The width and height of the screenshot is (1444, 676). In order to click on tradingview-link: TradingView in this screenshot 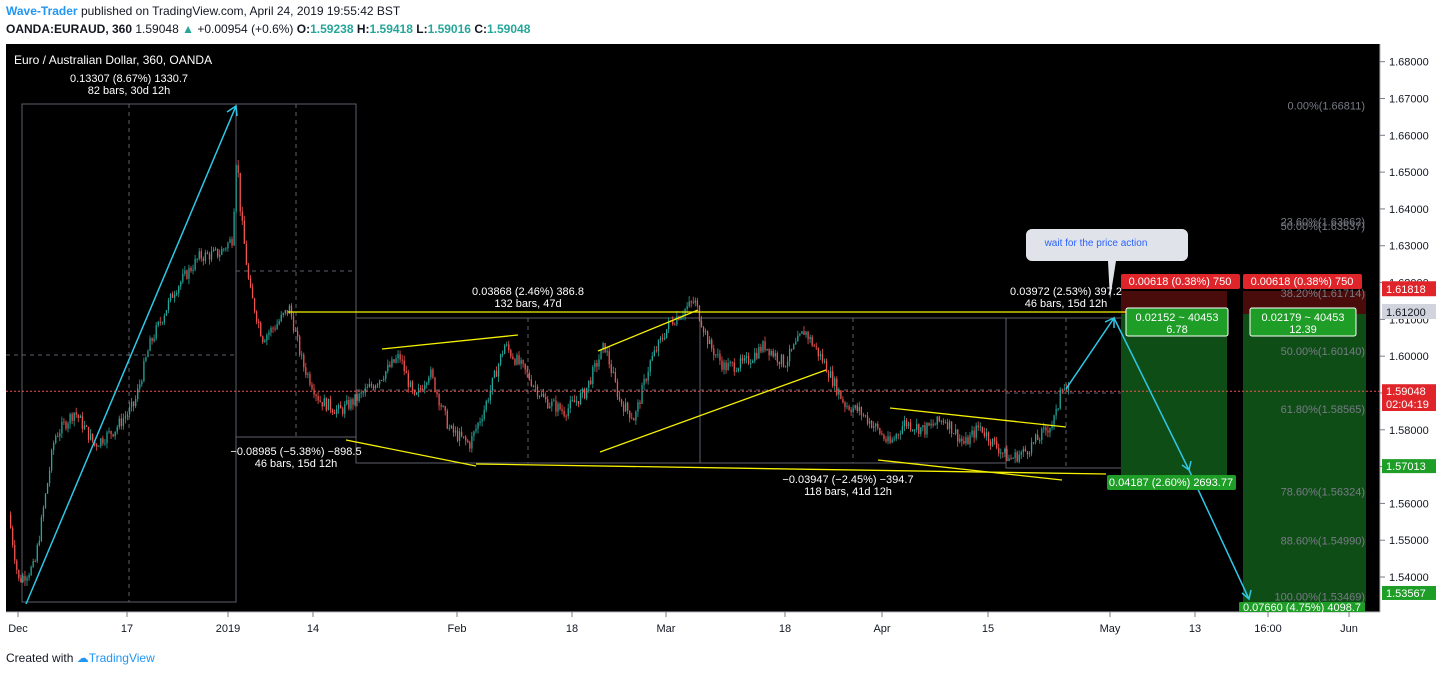, I will do `click(121, 658)`.